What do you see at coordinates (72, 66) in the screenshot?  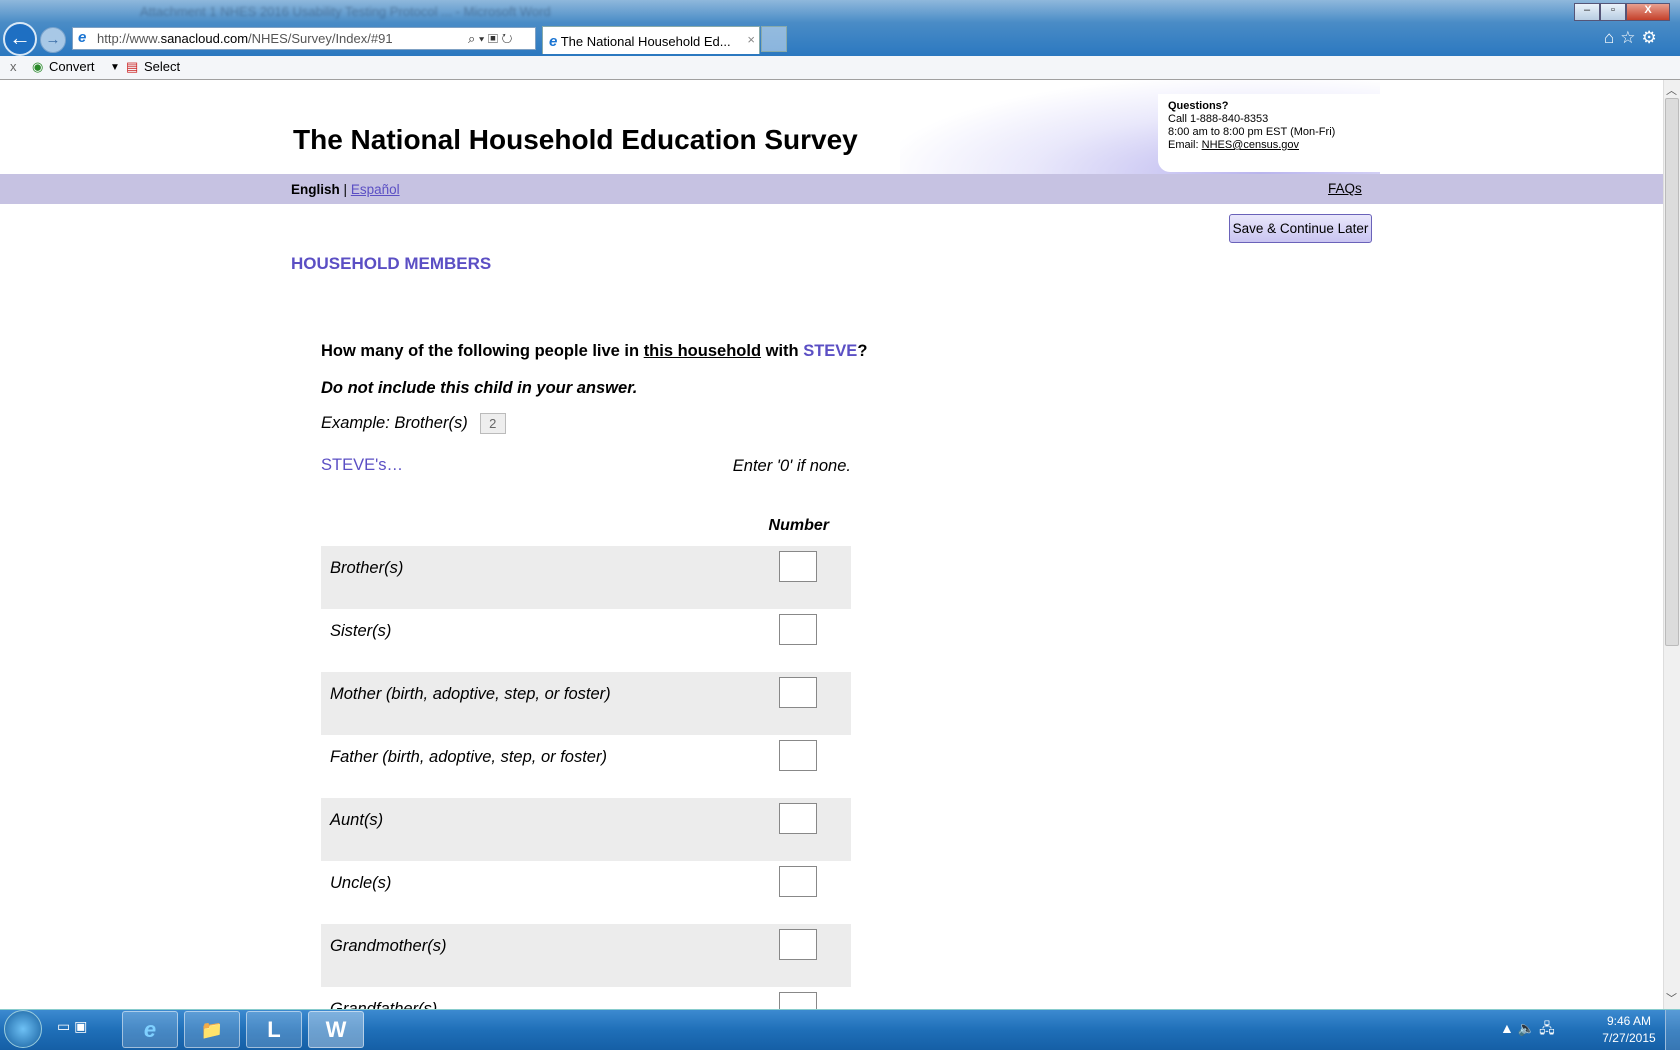 I see `convert-button: Convert` at bounding box center [72, 66].